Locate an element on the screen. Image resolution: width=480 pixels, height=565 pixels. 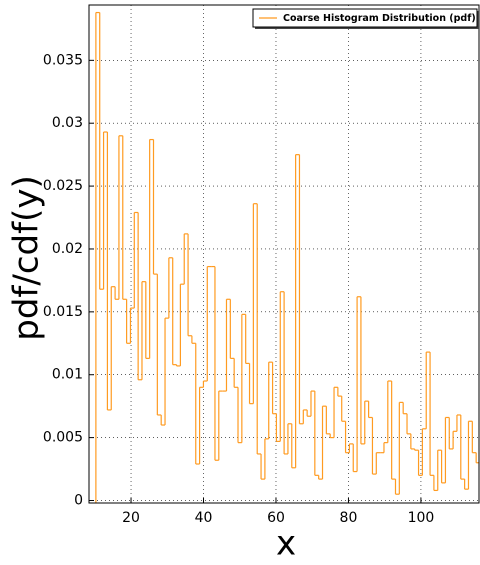
y-tick-label: 0.03 is located at coordinates (67, 123).